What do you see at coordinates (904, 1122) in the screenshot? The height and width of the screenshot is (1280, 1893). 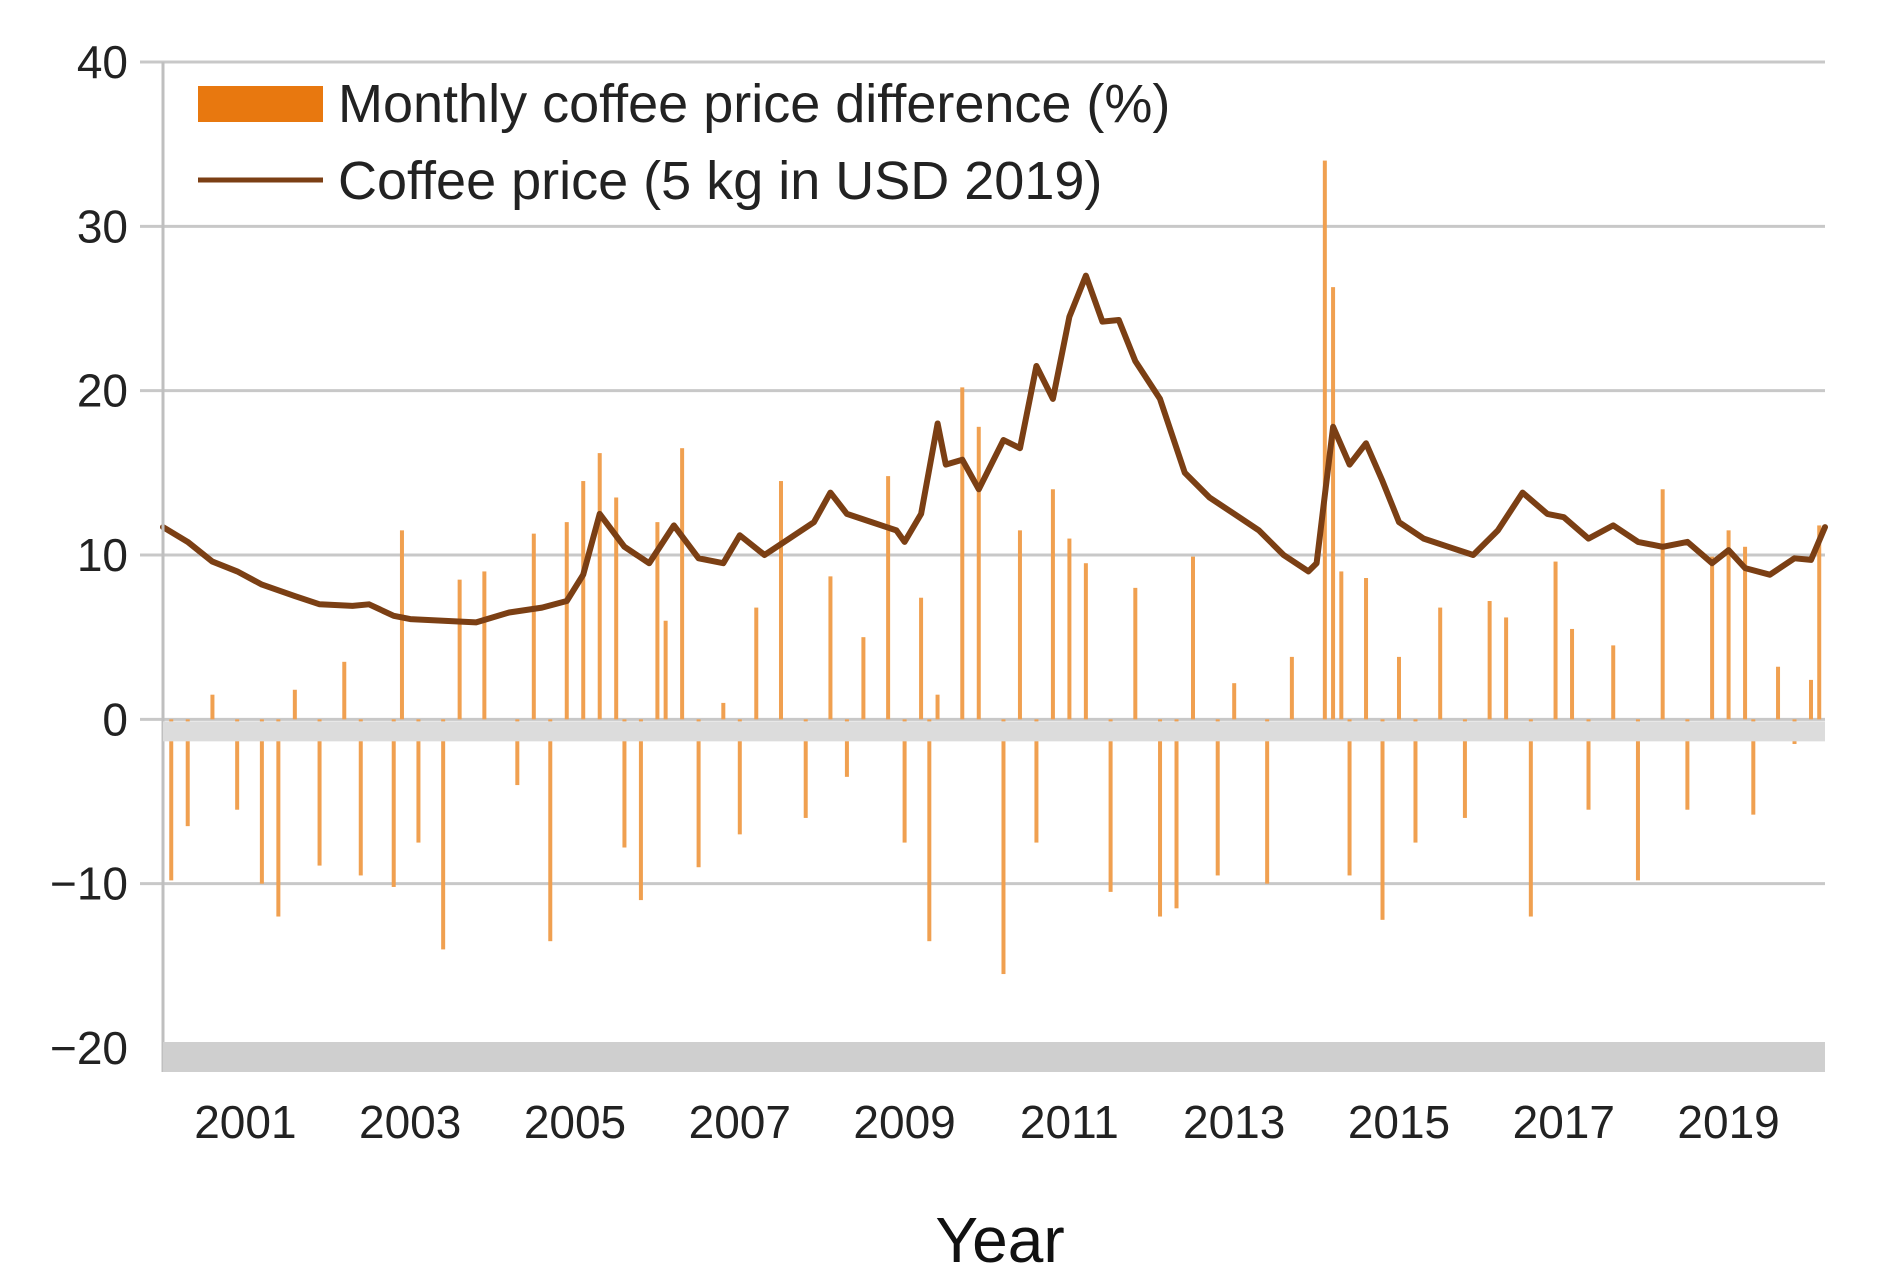 I see `x-tick-label: 2009` at bounding box center [904, 1122].